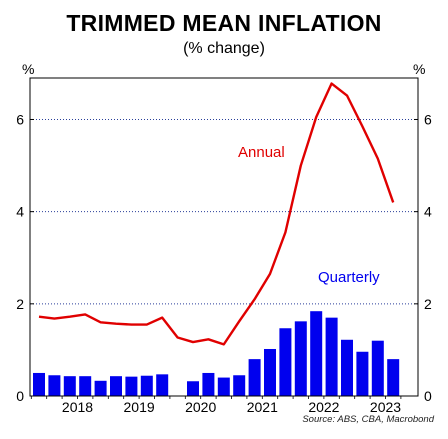 This screenshot has width=448, height=439. What do you see at coordinates (146, 385) in the screenshot?
I see `bar-2019-Q3` at bounding box center [146, 385].